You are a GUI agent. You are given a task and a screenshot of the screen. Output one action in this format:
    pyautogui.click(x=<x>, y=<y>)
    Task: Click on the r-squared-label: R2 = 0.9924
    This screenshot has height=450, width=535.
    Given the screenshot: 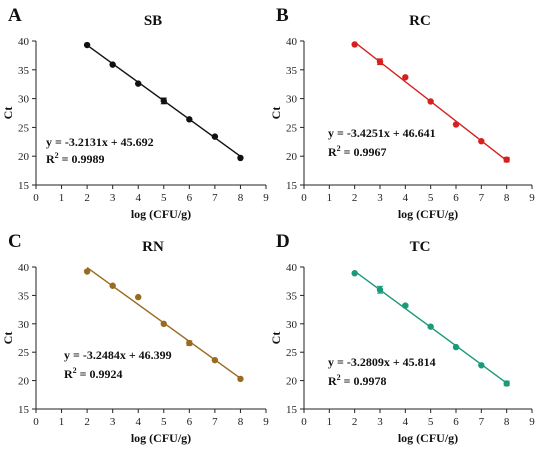 What is the action you would take?
    pyautogui.click(x=93, y=373)
    